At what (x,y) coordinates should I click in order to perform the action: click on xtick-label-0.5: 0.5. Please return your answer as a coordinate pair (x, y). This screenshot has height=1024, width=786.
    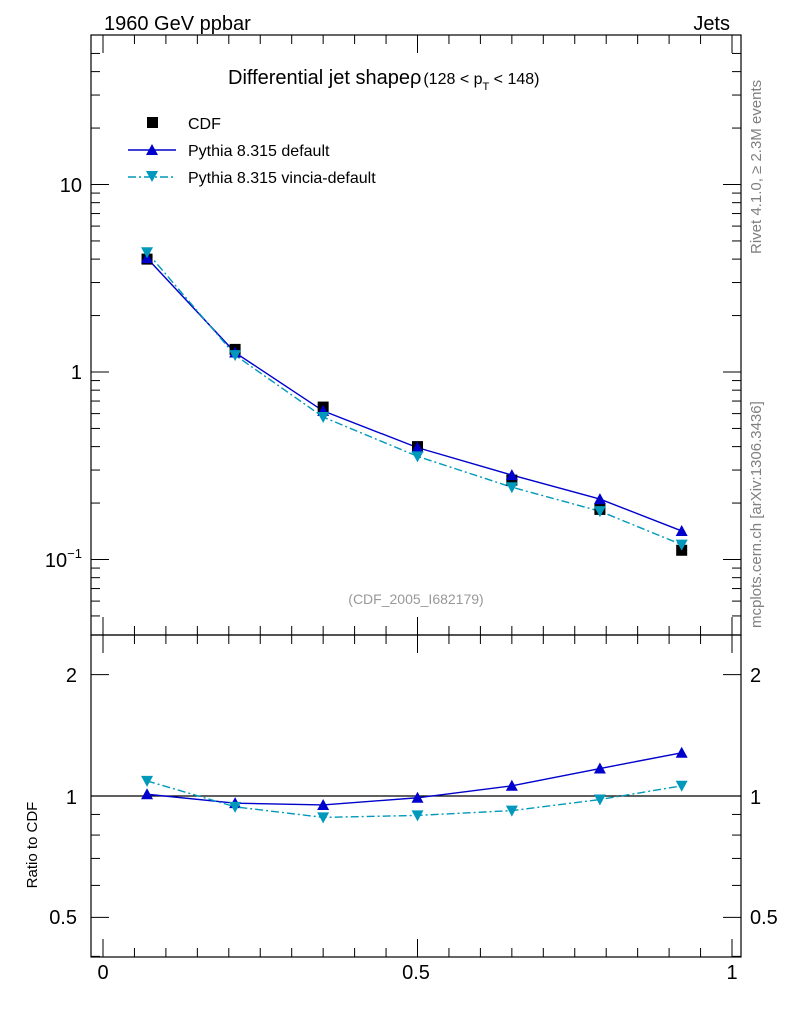
    Looking at the image, I should click on (416, 973).